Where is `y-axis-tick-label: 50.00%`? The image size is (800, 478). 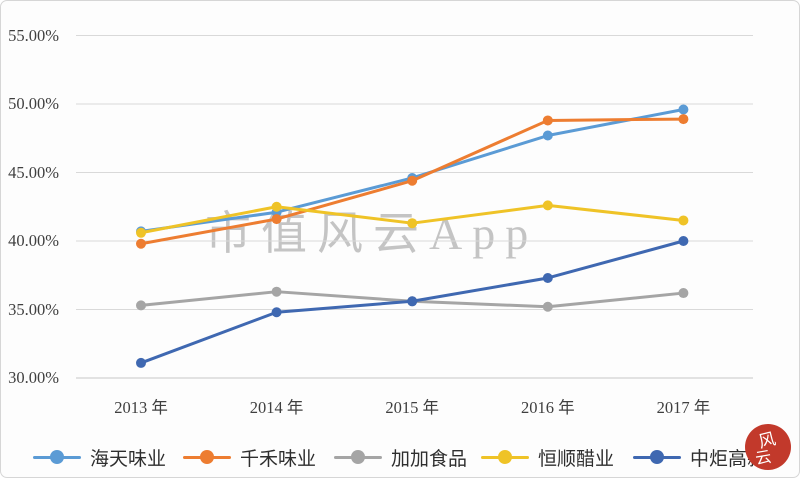
y-axis-tick-label: 50.00% is located at coordinates (33, 103).